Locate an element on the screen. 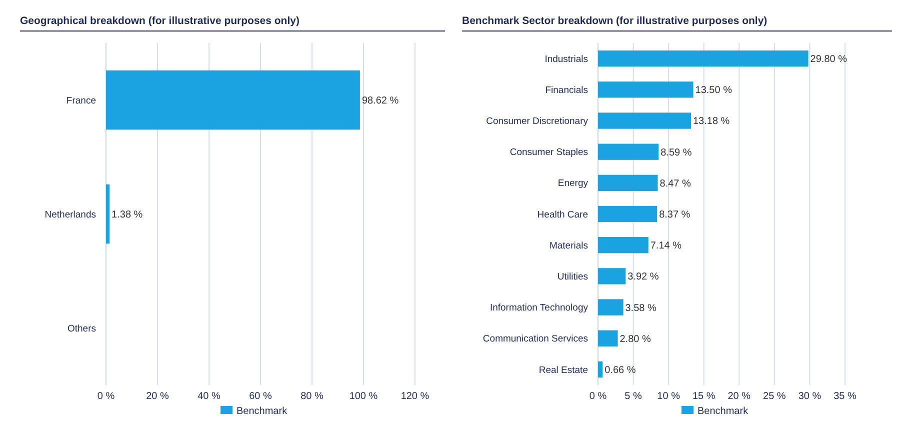  data-label: 8.59 % is located at coordinates (676, 152).